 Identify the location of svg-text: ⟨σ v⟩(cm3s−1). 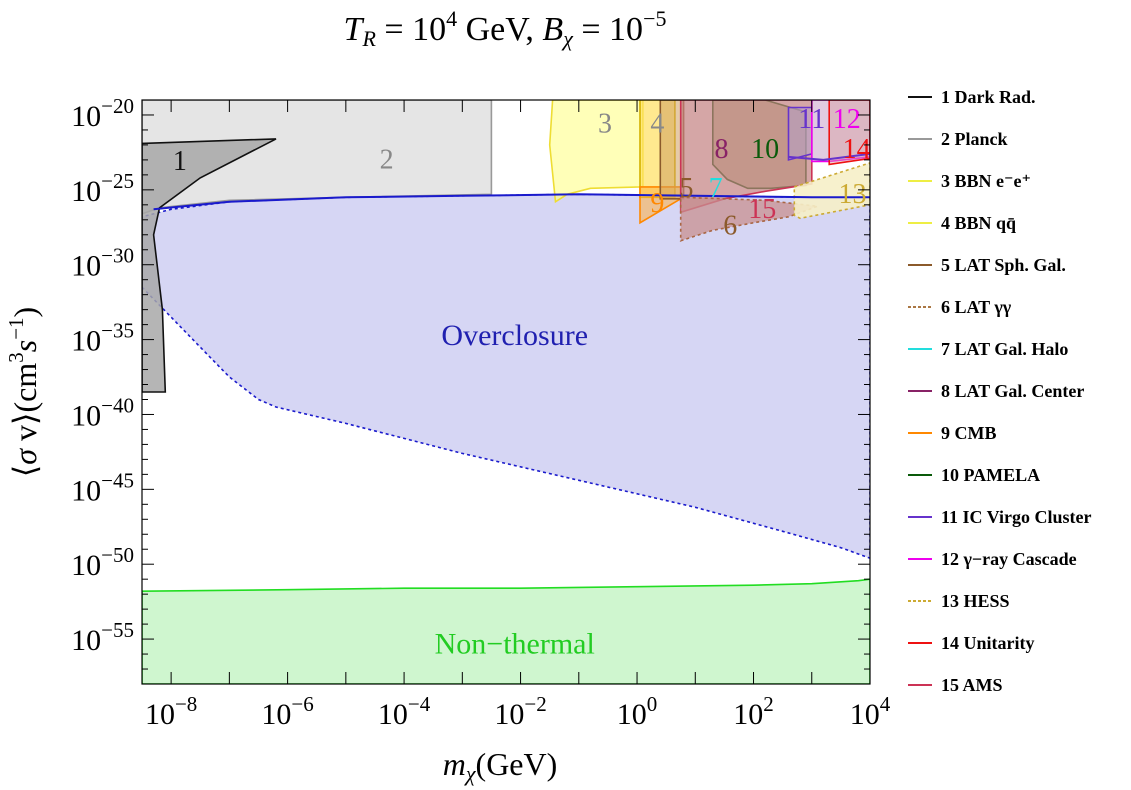
(23, 392).